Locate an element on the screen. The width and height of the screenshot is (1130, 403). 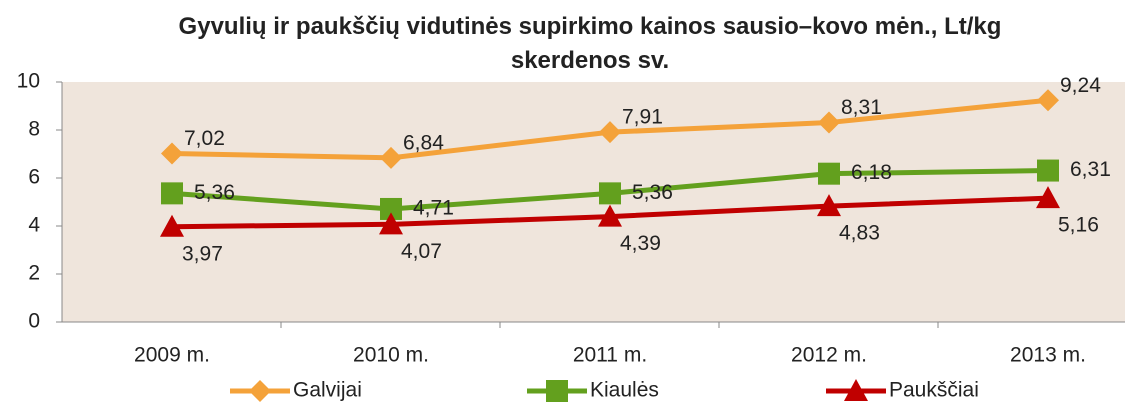
x-tick-label: 2013 m. is located at coordinates (1048, 355).